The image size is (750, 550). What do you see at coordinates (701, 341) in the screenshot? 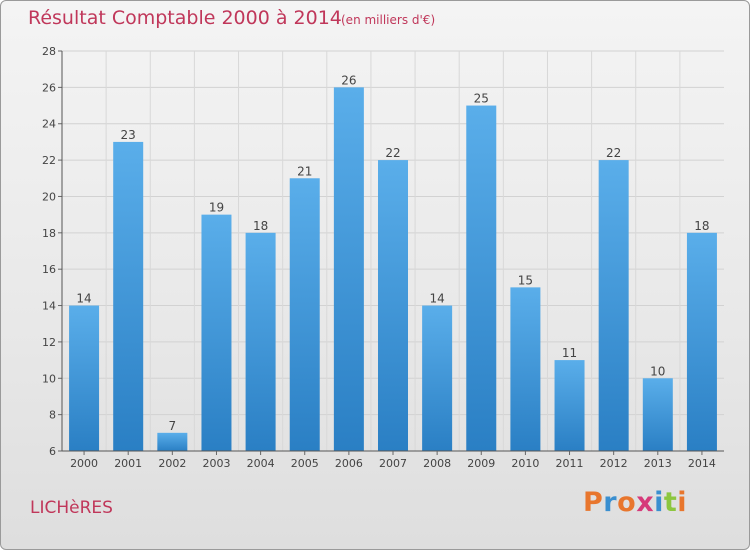
I see `bar-2014` at bounding box center [701, 341].